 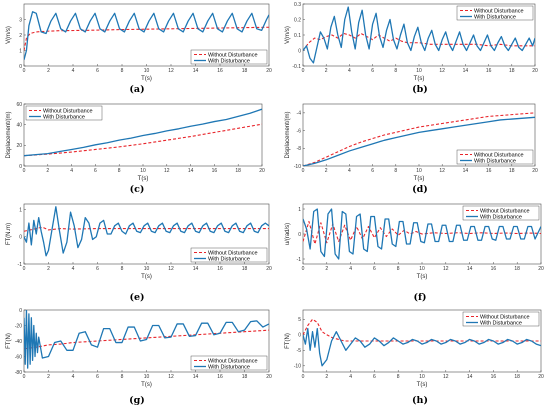 What do you see at coordinates (18, 357) in the screenshot?
I see `y-tick-label: -60` at bounding box center [18, 357].